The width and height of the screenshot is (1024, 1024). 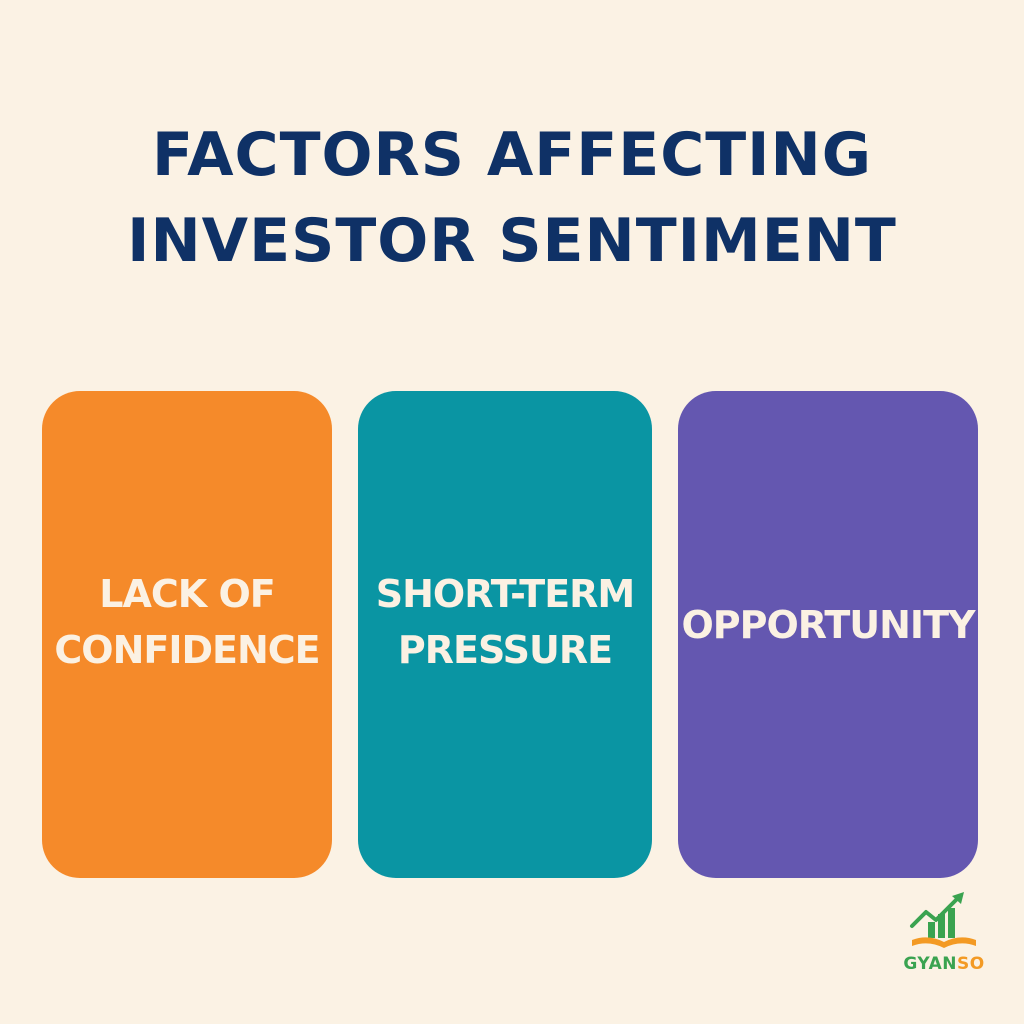 I want to click on title-line-2: INVESTOR SENTIMENT, so click(x=512, y=241).